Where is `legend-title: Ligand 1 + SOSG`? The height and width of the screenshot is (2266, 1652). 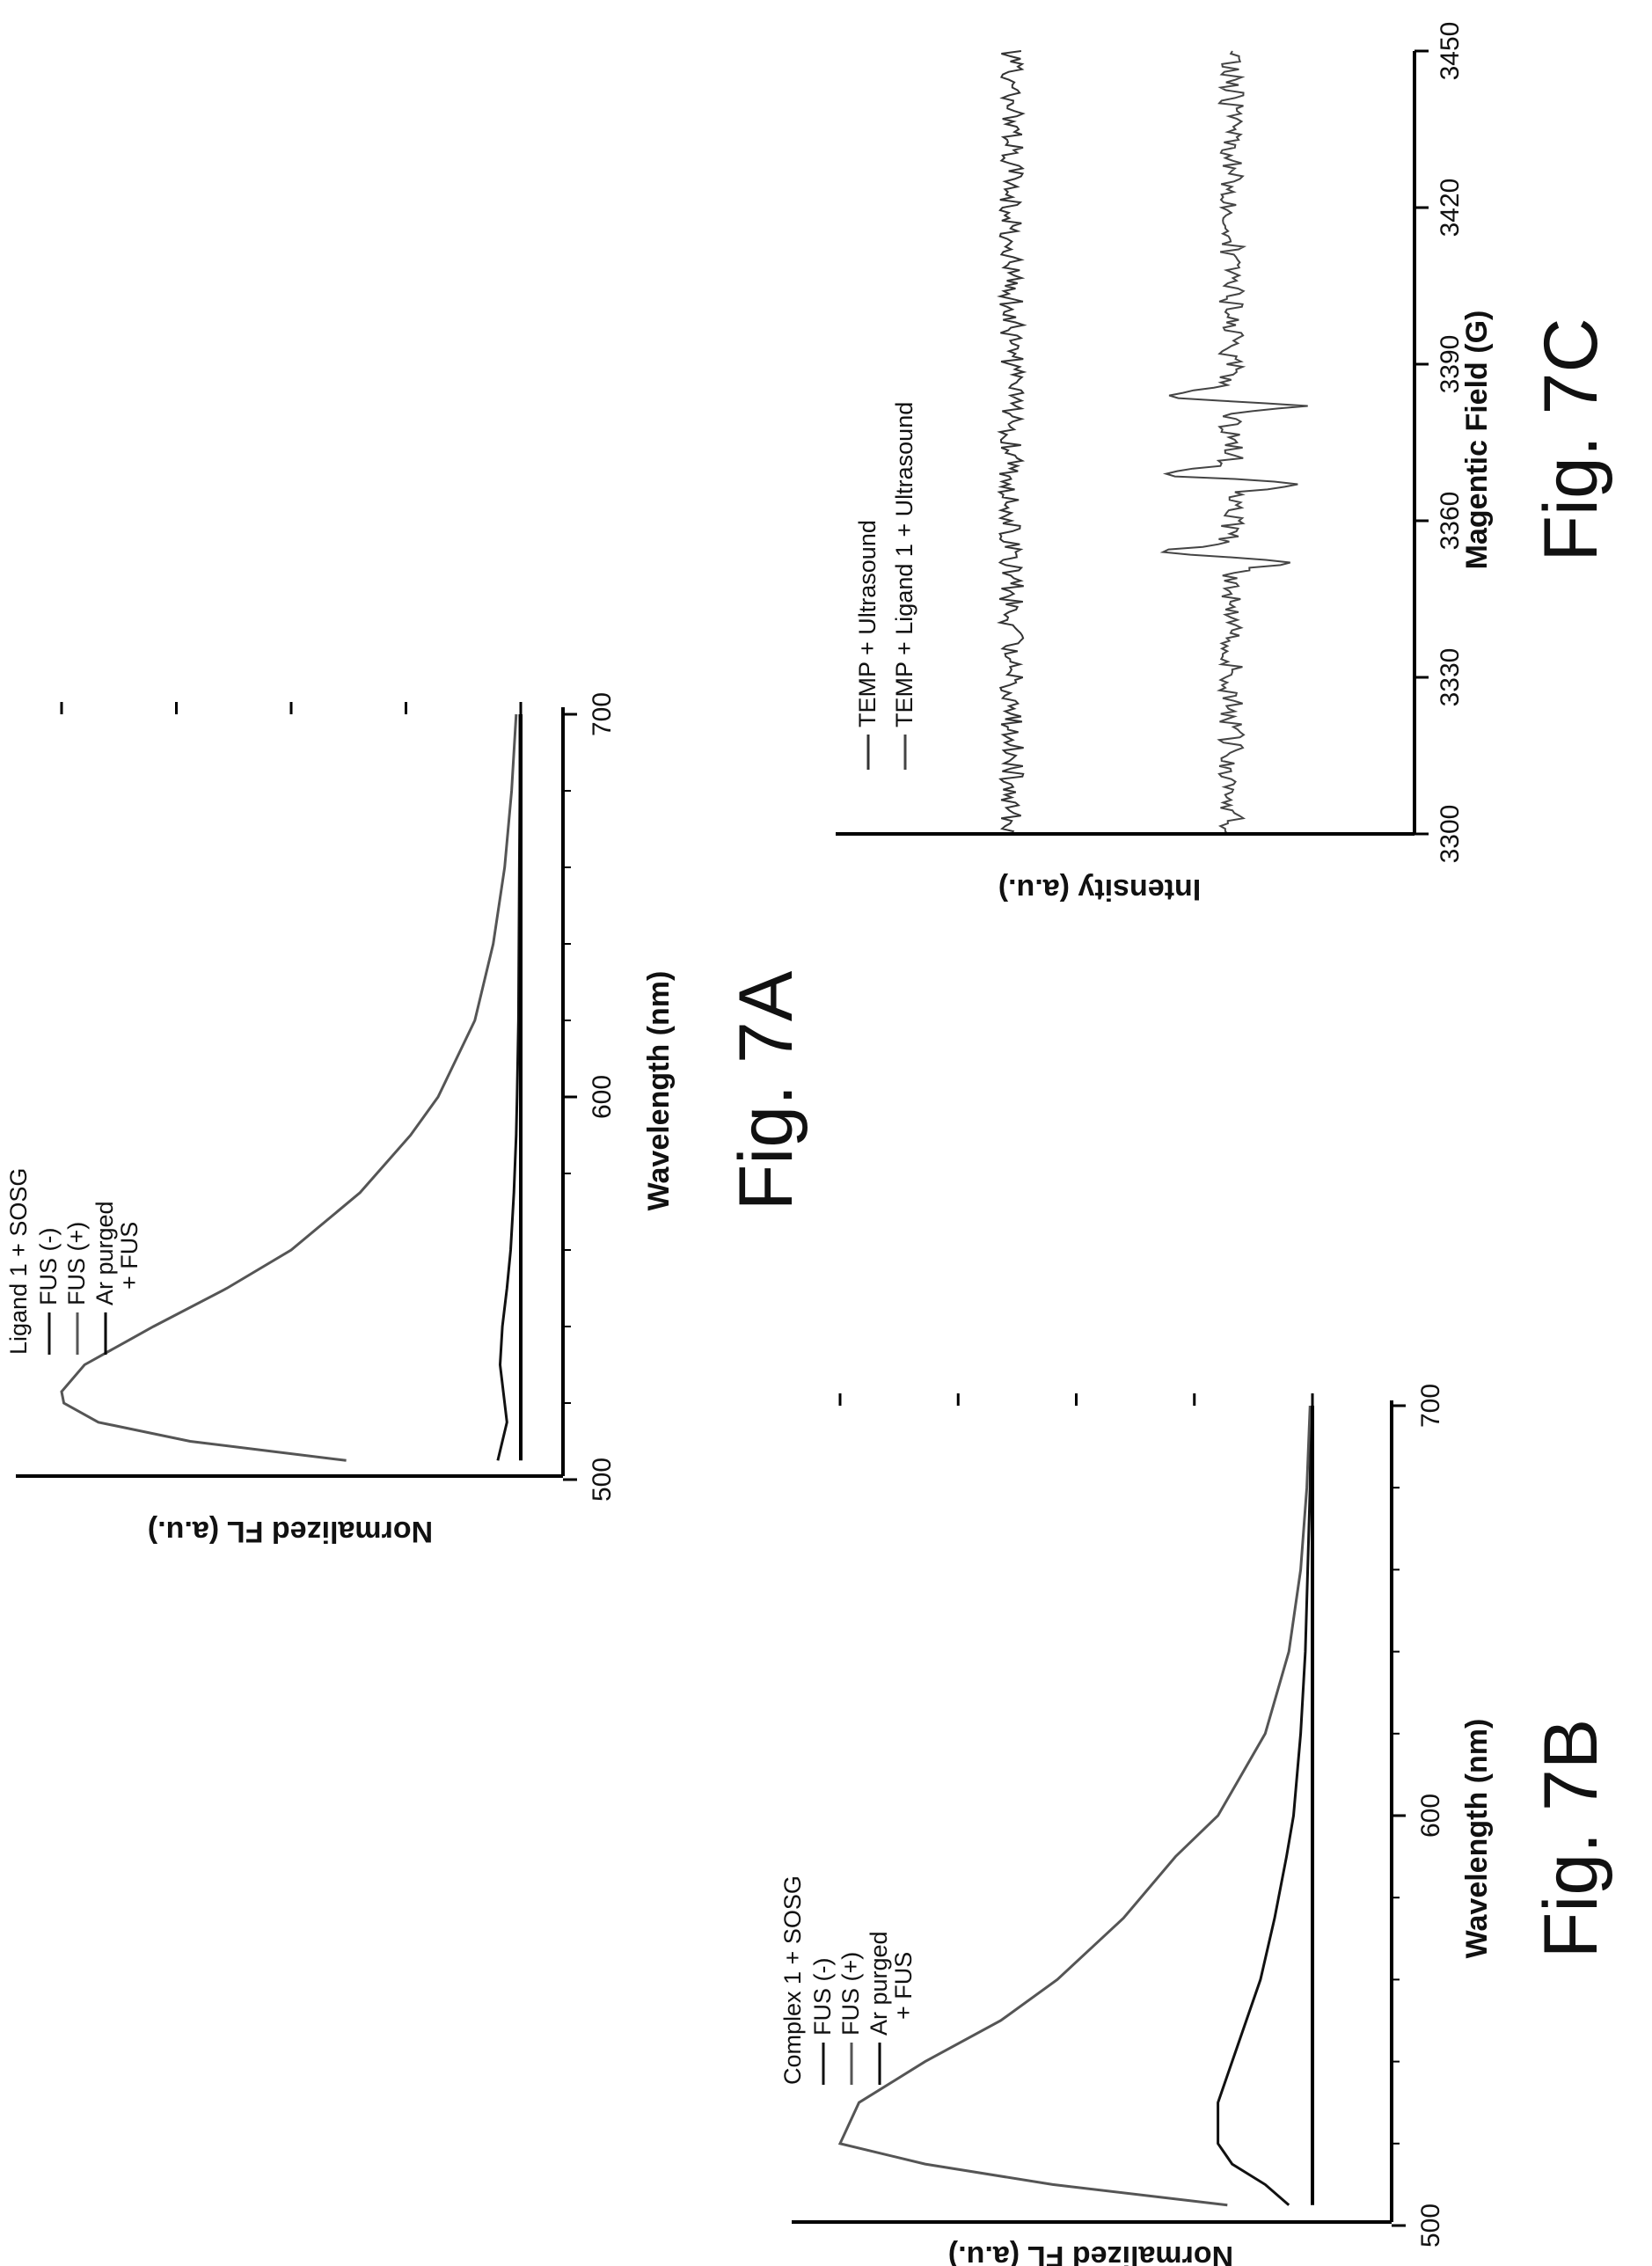
legend-title: Ligand 1 + SOSG is located at coordinates (18, 1262).